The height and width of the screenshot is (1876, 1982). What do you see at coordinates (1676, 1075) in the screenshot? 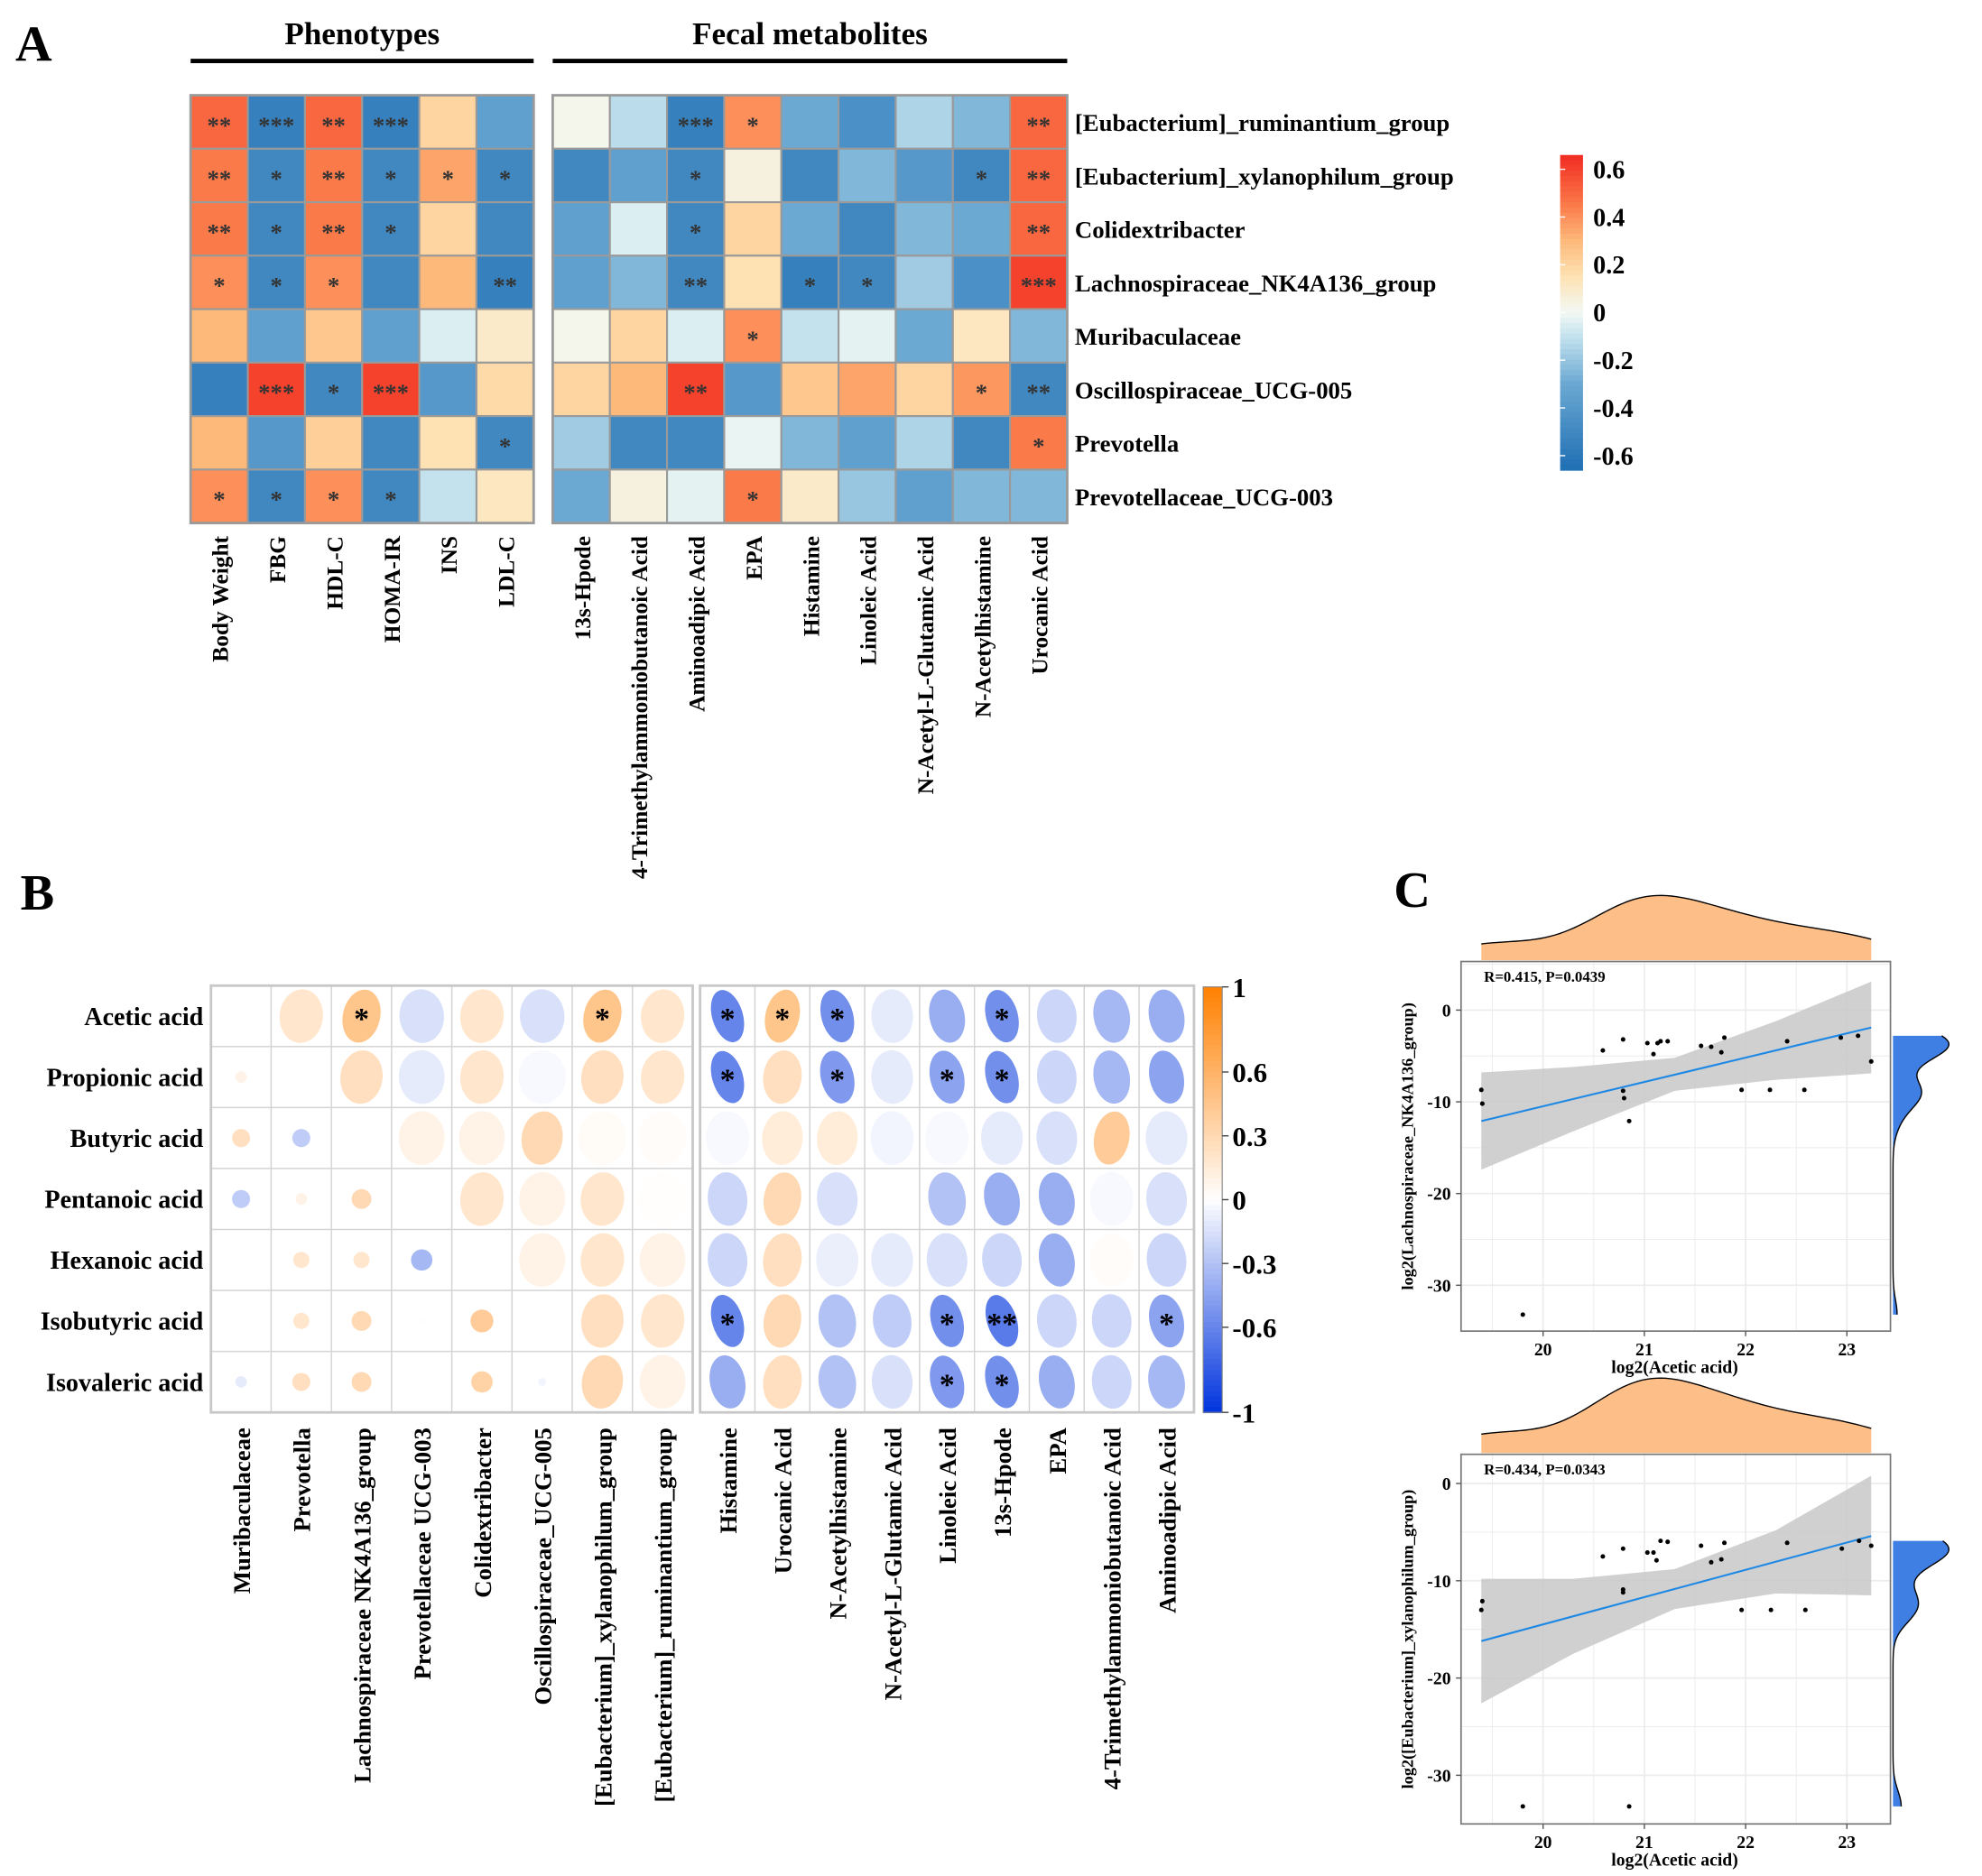
I see `confidence-band` at bounding box center [1676, 1075].